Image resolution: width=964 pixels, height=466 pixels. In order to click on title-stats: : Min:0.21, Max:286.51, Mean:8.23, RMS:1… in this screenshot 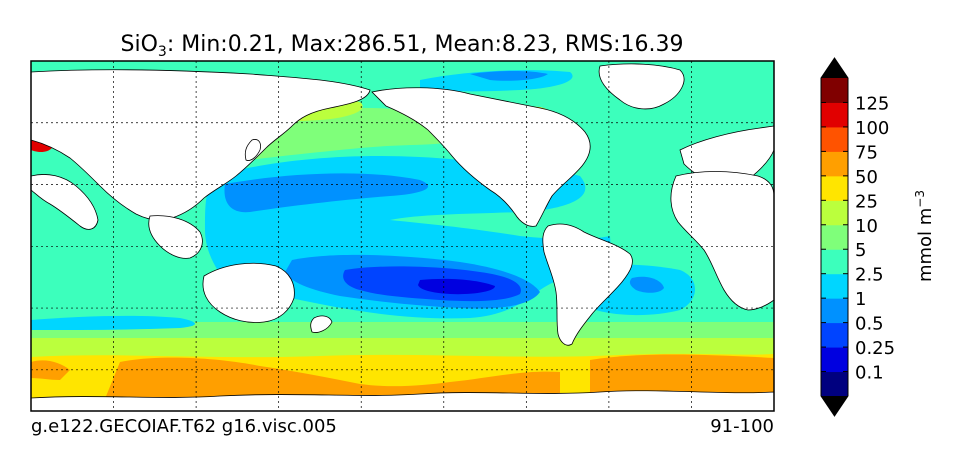, I will do `click(425, 44)`.